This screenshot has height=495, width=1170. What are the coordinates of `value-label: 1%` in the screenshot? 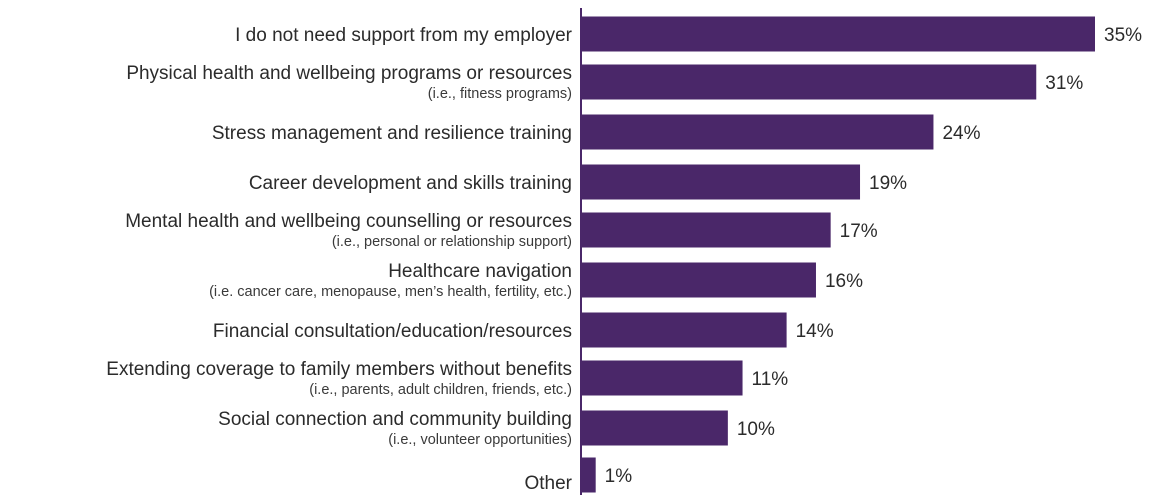 It's located at (619, 476).